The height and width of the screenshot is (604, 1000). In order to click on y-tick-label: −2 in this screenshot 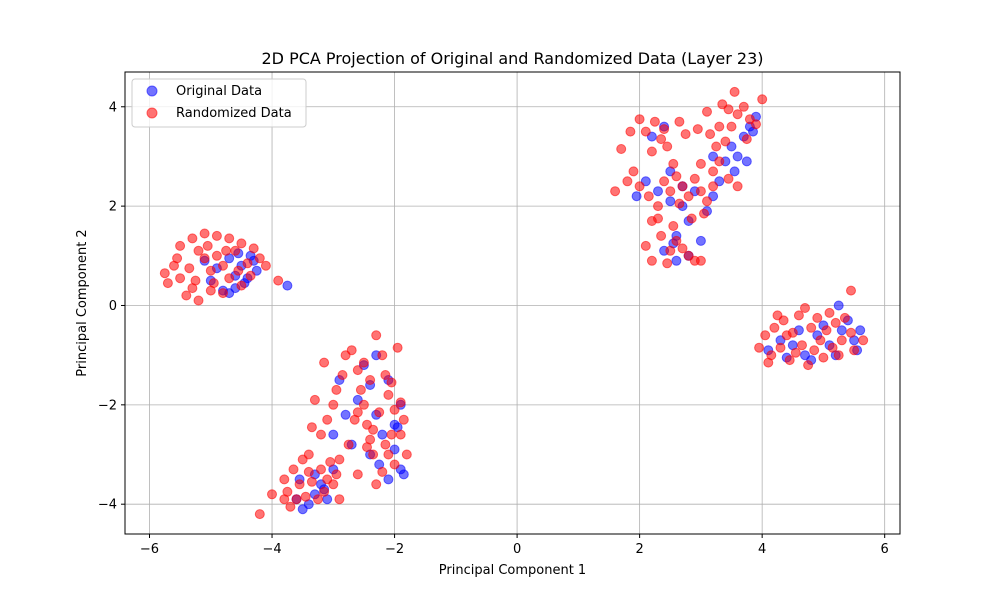, I will do `click(107, 405)`.